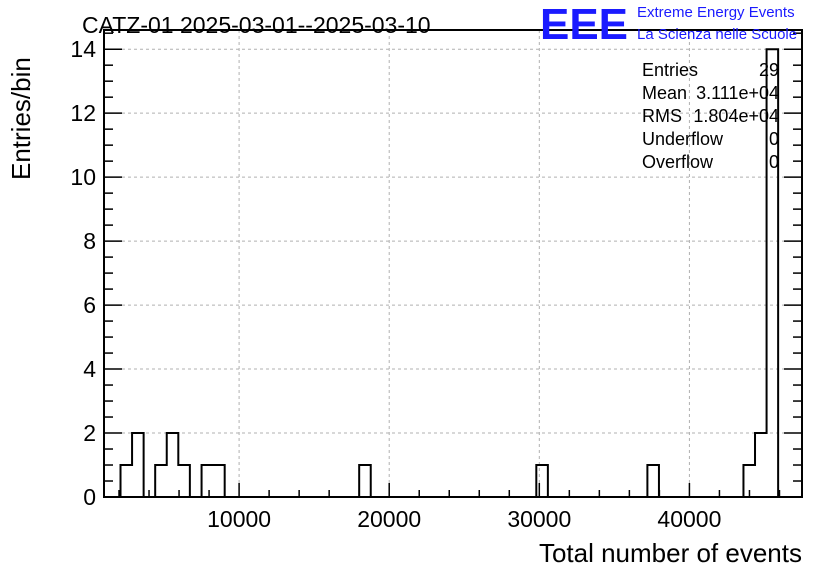  What do you see at coordinates (662, 116) in the screenshot?
I see `stats-label: RMS` at bounding box center [662, 116].